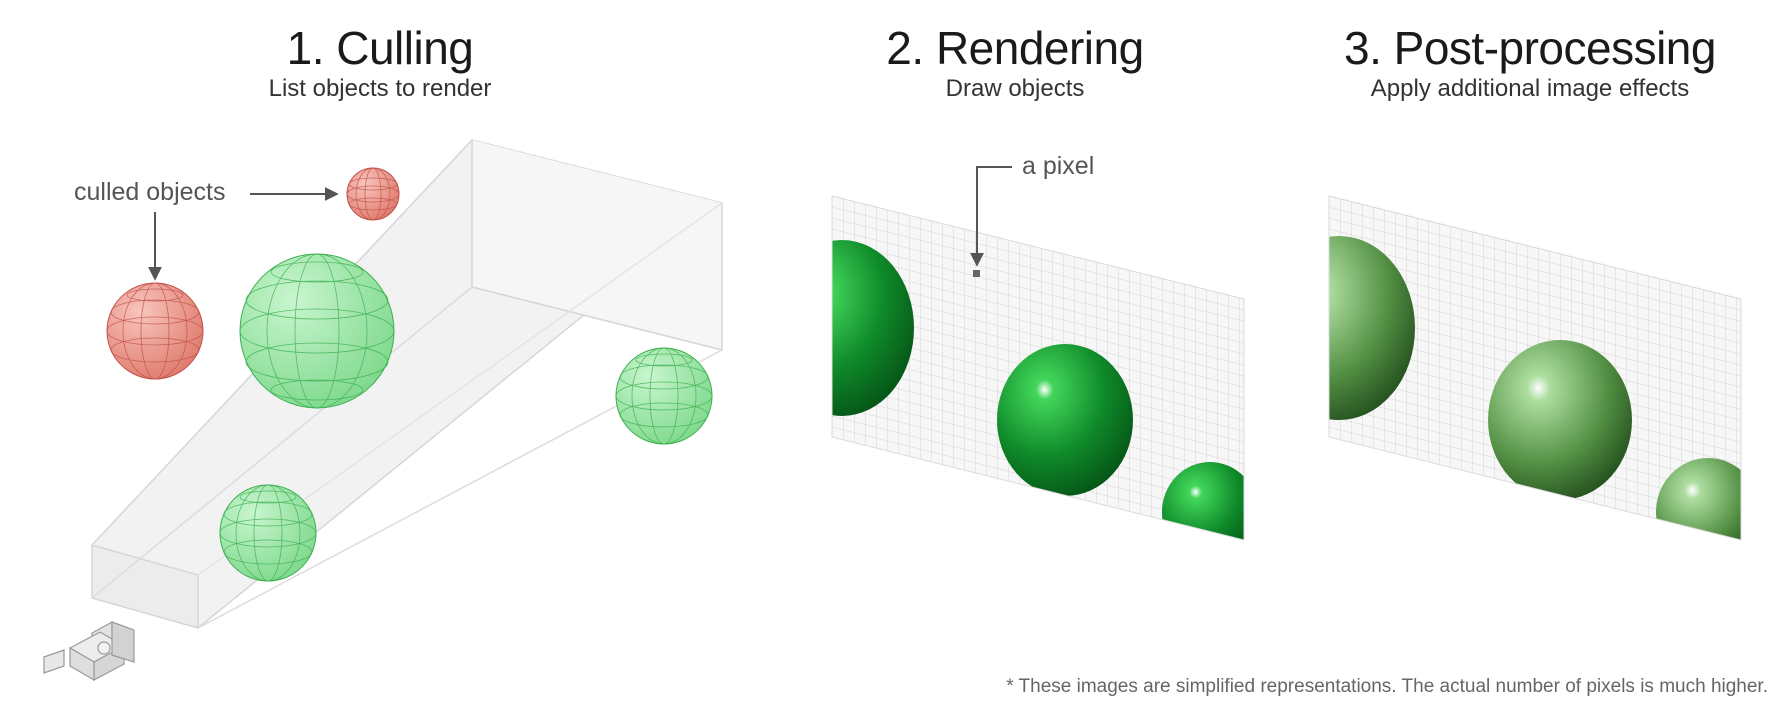 This screenshot has width=1784, height=718. What do you see at coordinates (150, 192) in the screenshot?
I see `culled-objects-label: culled objects` at bounding box center [150, 192].